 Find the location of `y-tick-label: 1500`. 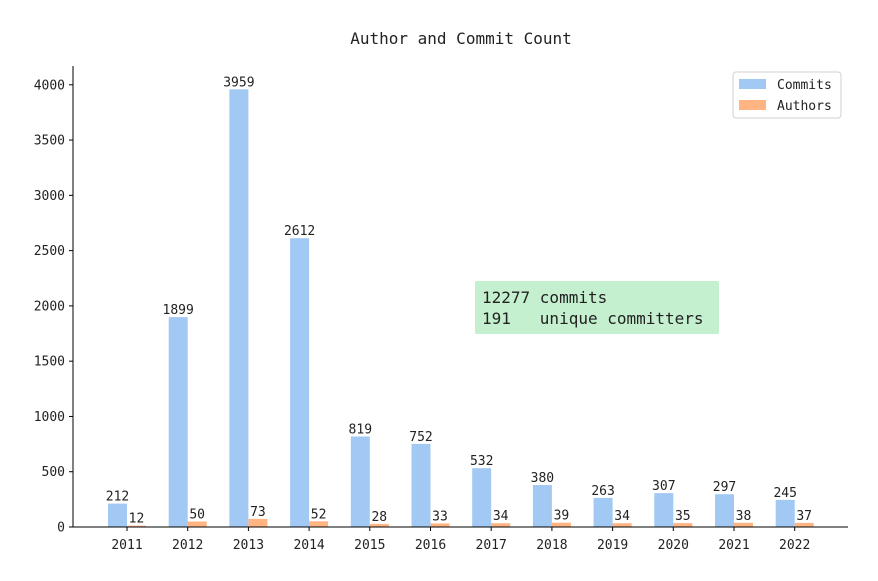

y-tick-label: 1500 is located at coordinates (49, 362).